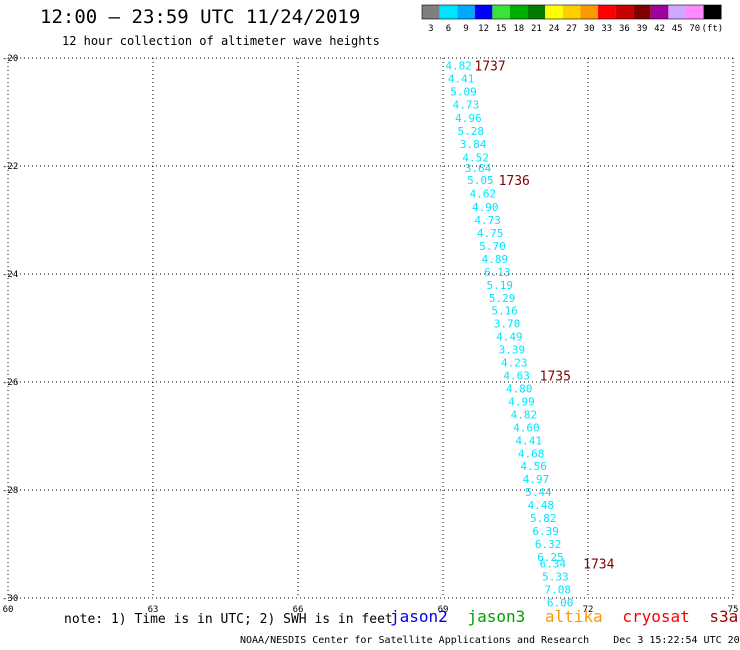  Describe the element at coordinates (677, 29) in the screenshot. I see `color-scale-label: 45` at that location.